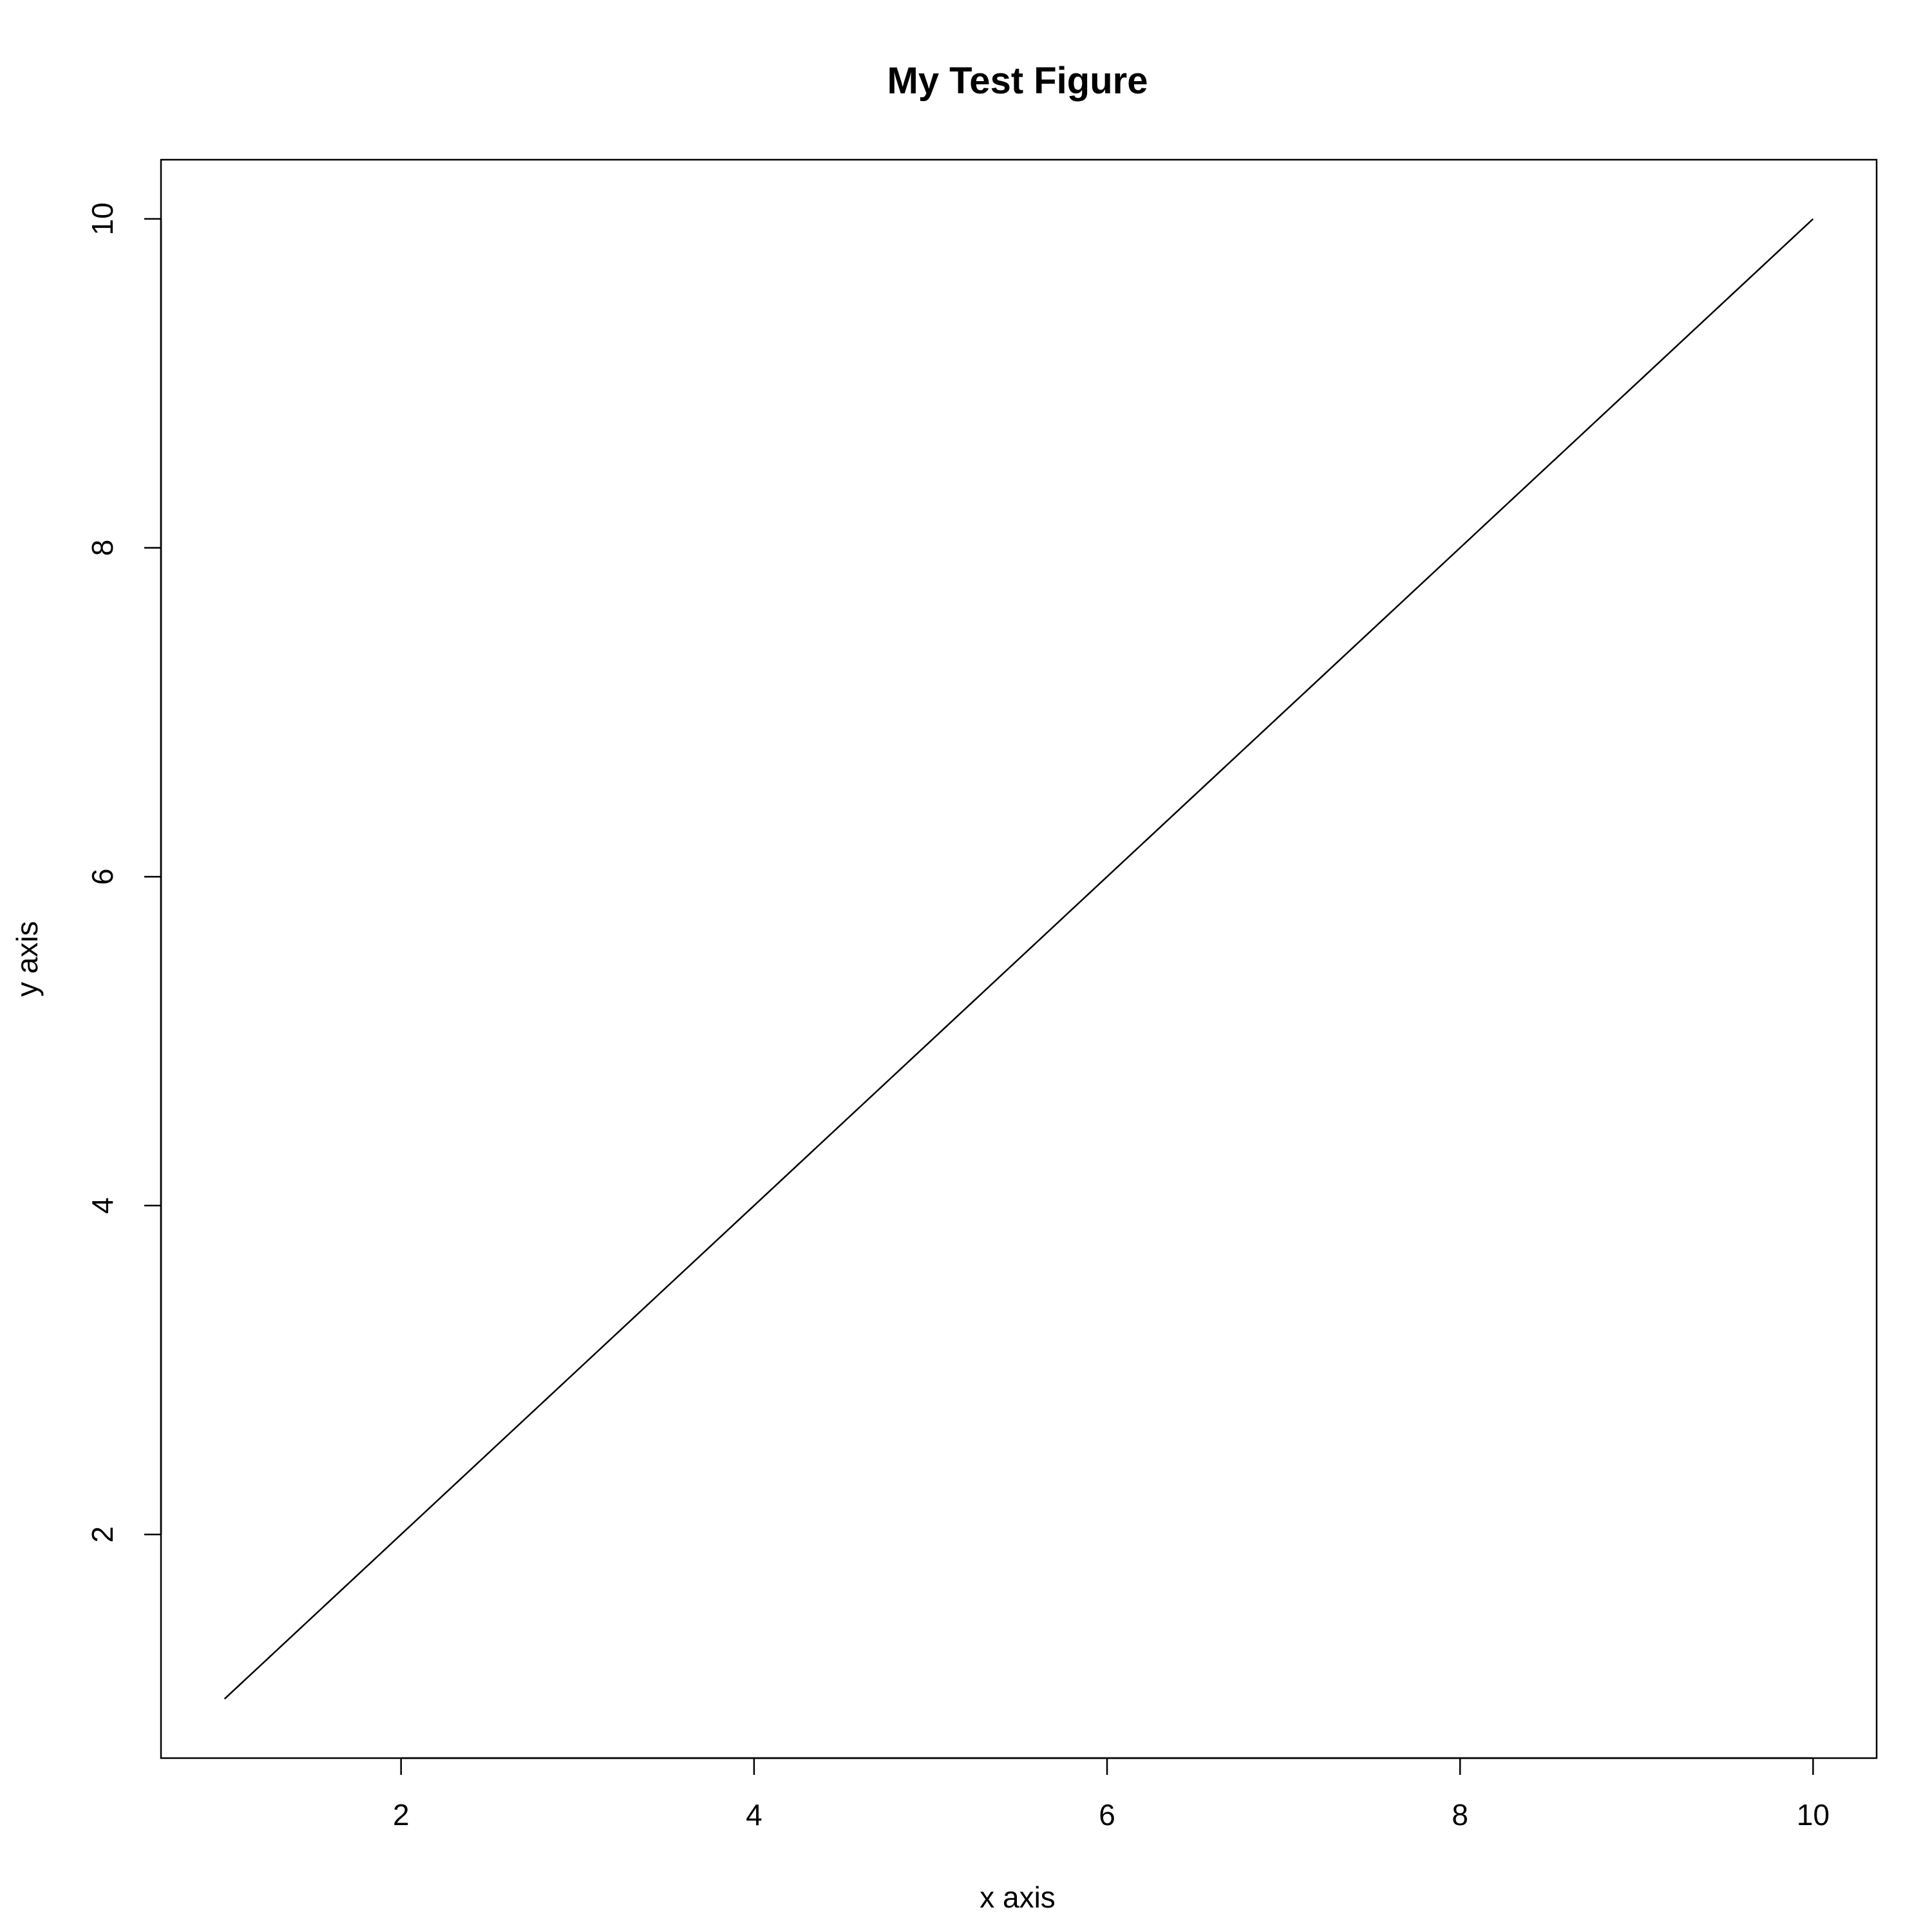 The image size is (1932, 1932). What do you see at coordinates (103, 1535) in the screenshot?
I see `y-tick-label: 2` at bounding box center [103, 1535].